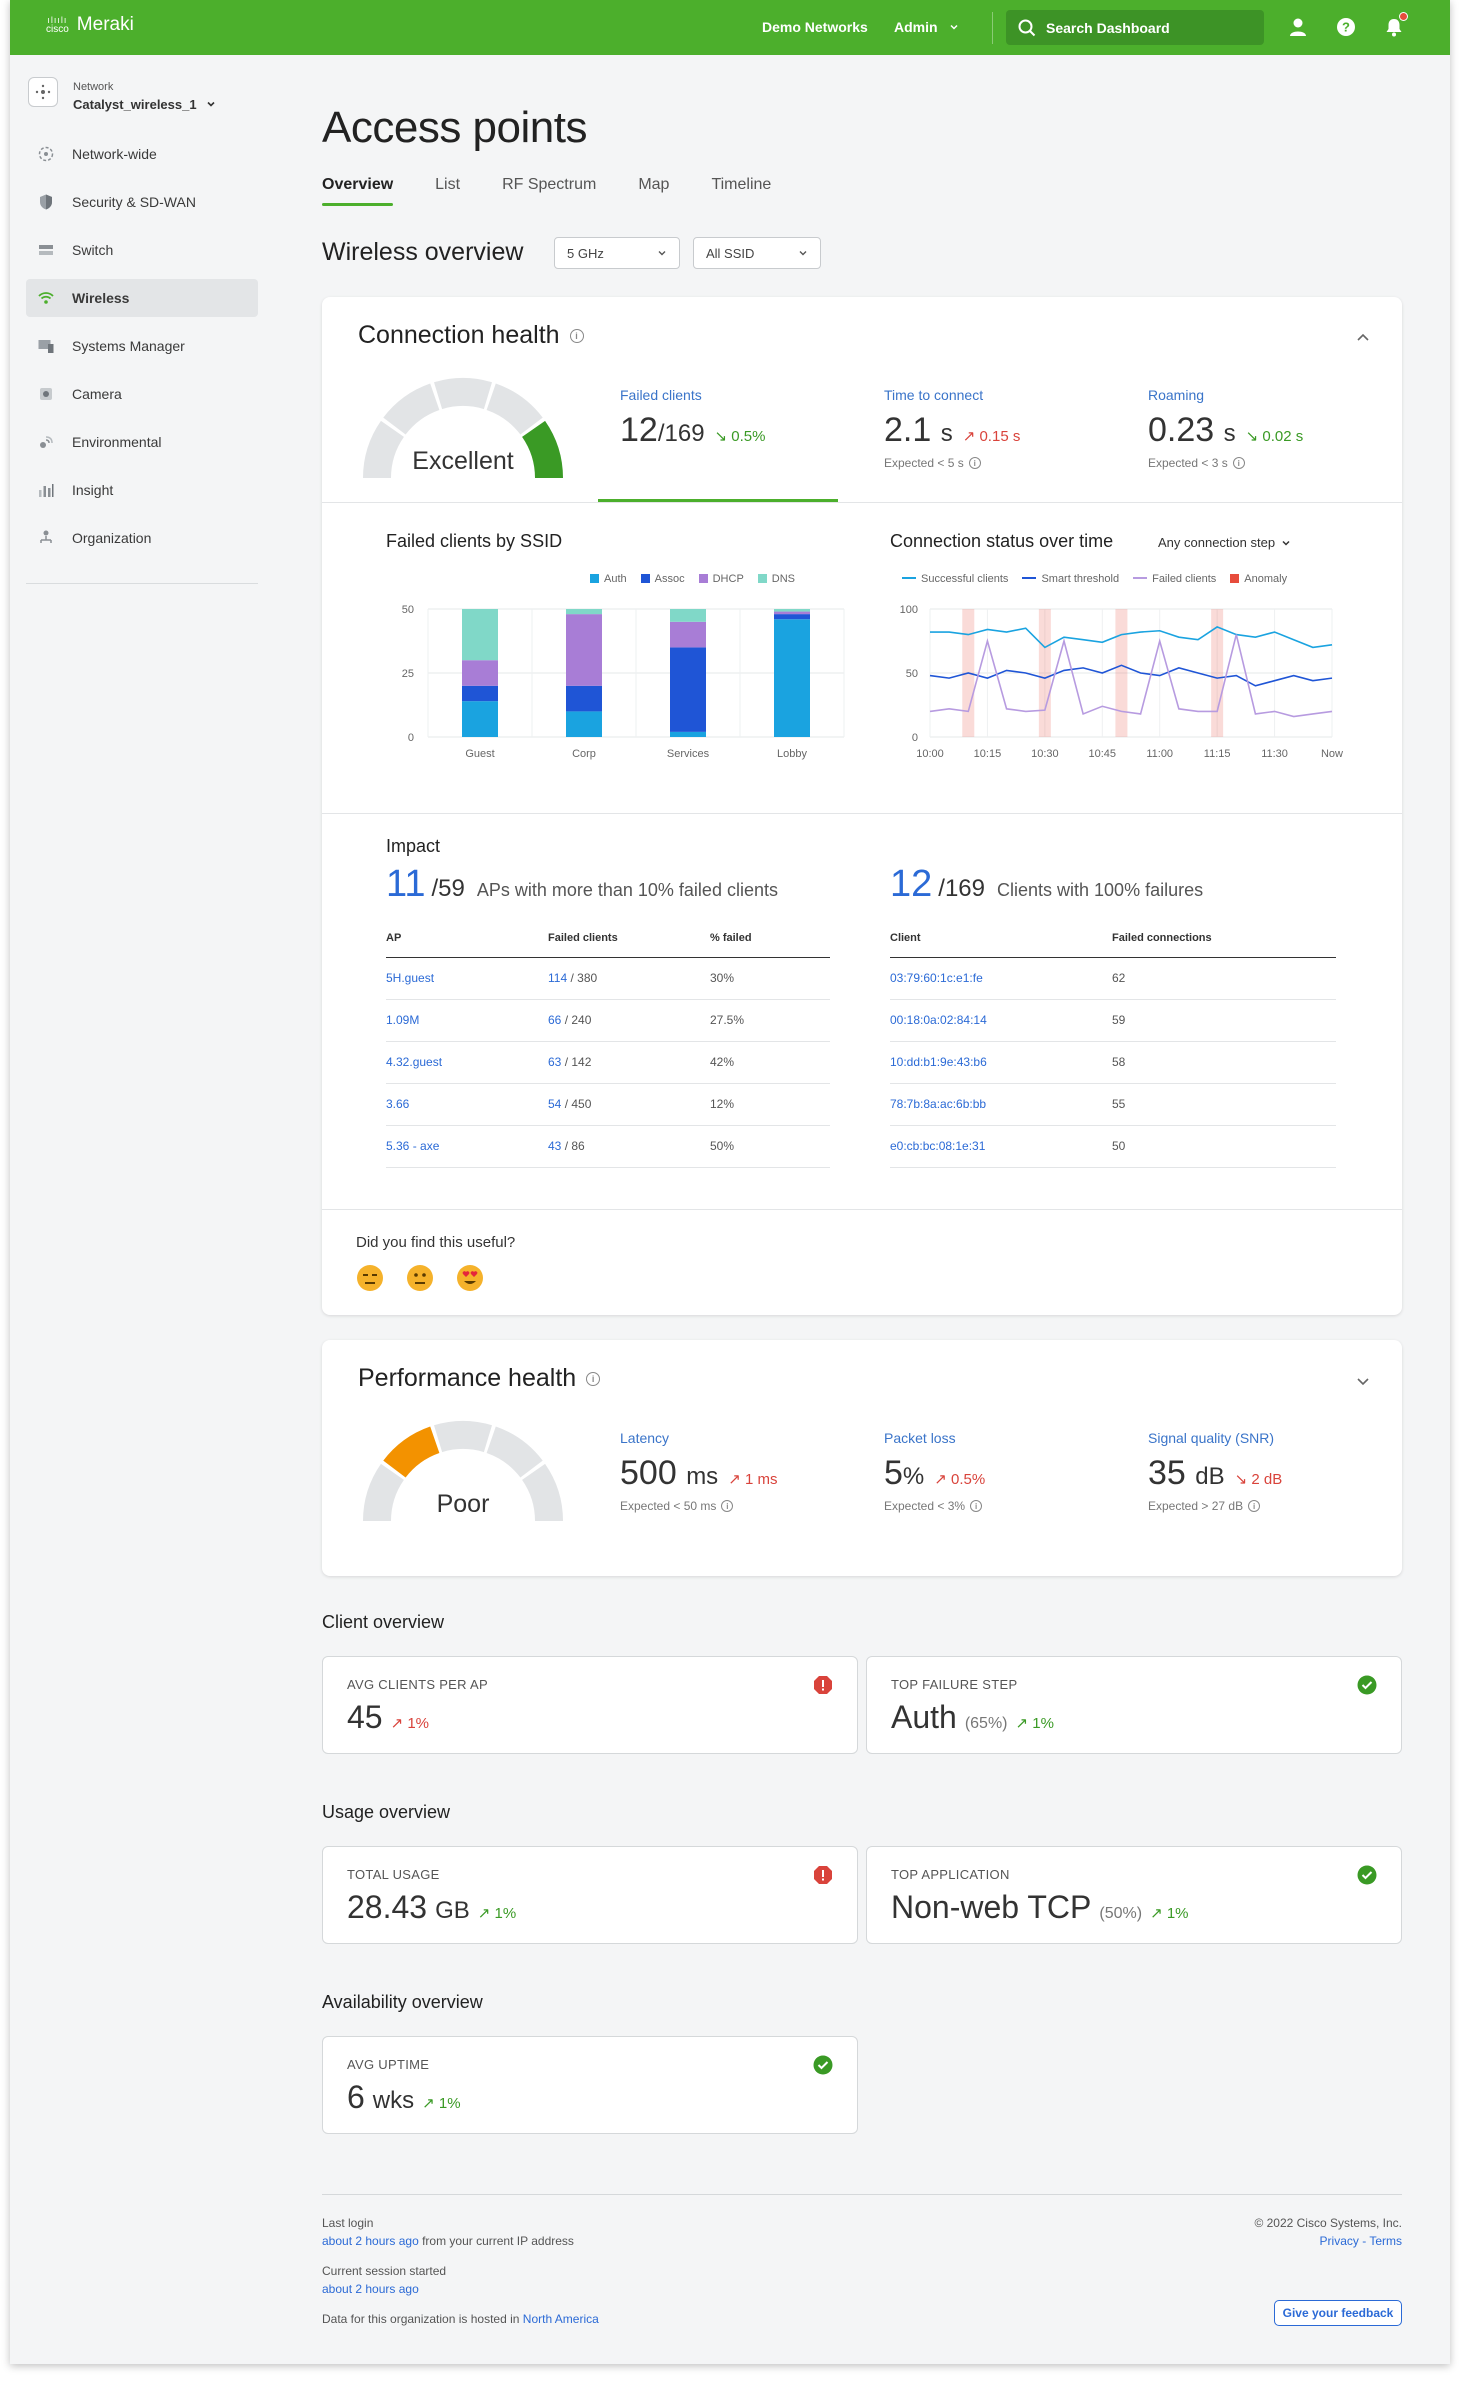 The height and width of the screenshot is (2384, 1460). Describe the element at coordinates (698, 1471) in the screenshot. I see `metric-latency: Latency 500 ms ↗ 1 ms Expected < 50 ms i` at that location.